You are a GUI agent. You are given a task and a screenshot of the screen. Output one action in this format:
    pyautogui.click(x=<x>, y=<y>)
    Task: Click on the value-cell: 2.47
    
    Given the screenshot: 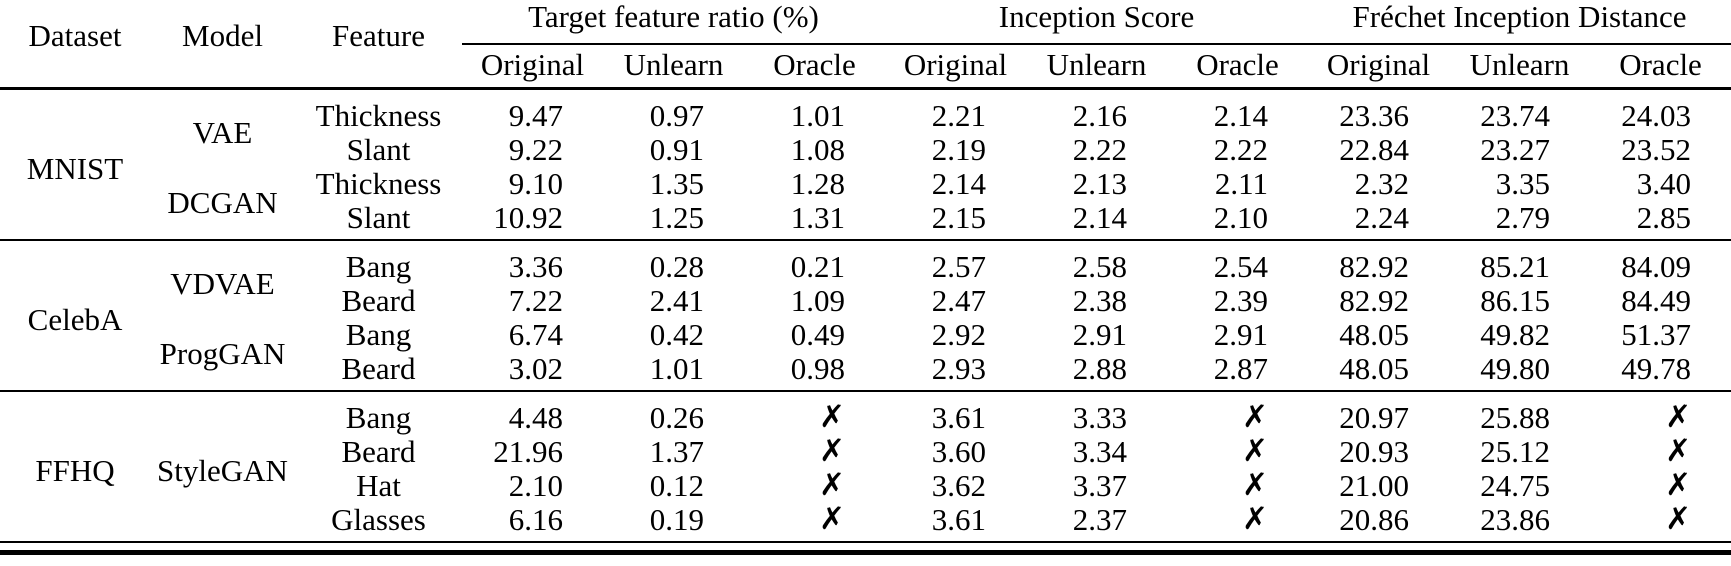 What is the action you would take?
    pyautogui.click(x=958, y=300)
    